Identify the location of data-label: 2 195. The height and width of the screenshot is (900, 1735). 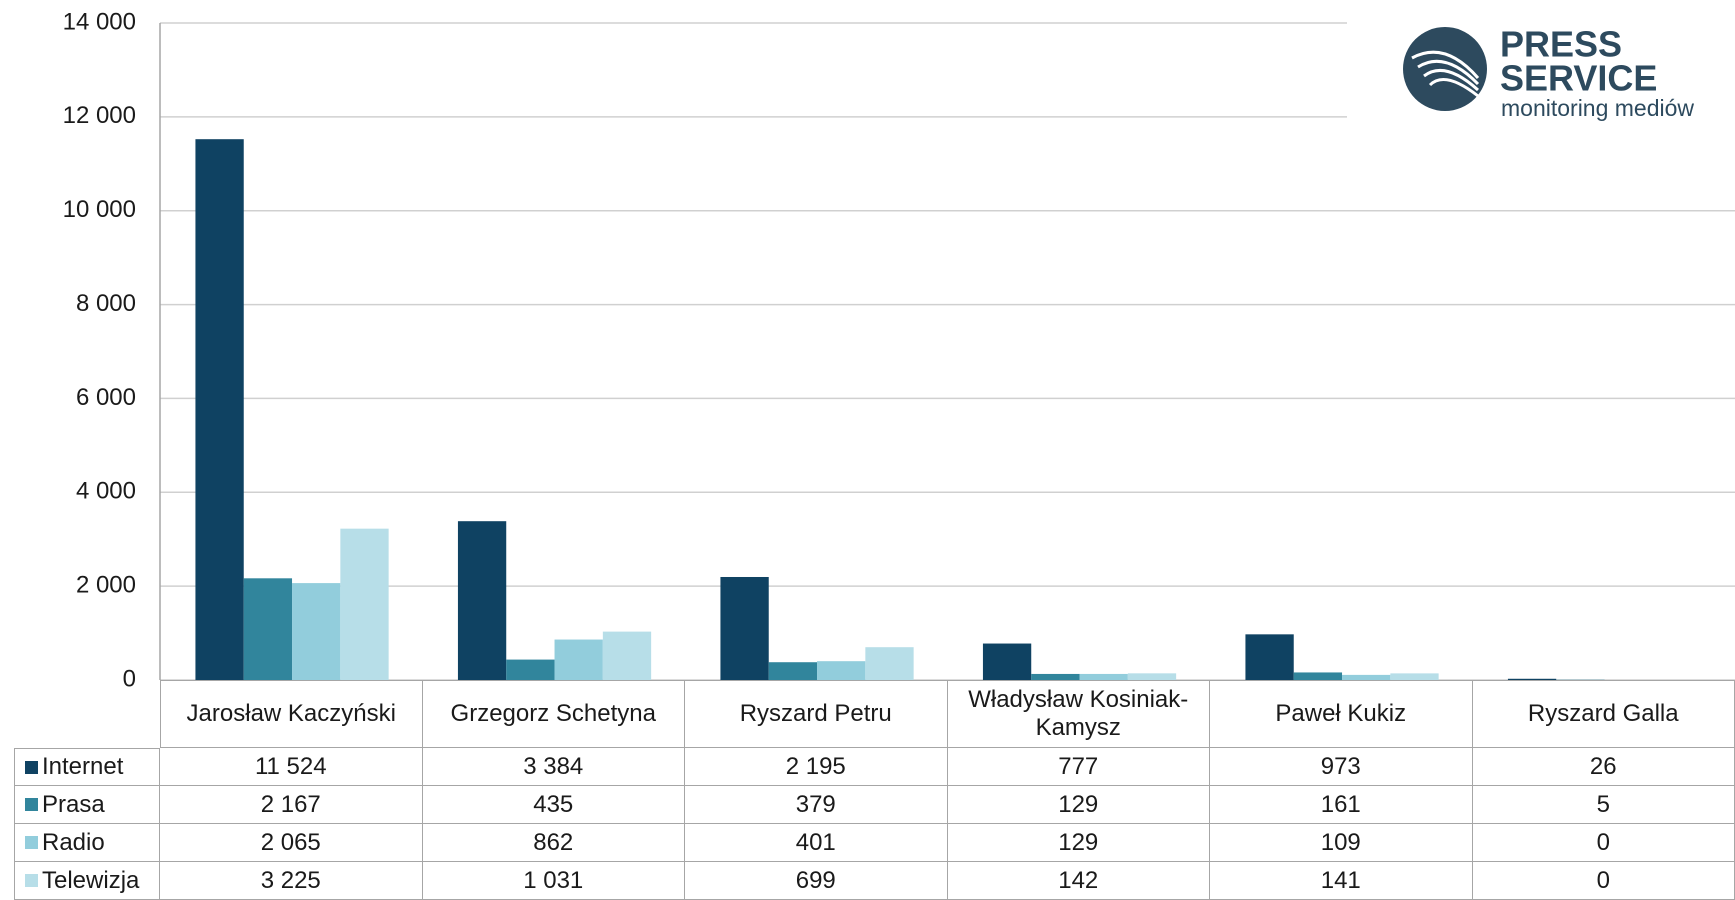
(816, 767).